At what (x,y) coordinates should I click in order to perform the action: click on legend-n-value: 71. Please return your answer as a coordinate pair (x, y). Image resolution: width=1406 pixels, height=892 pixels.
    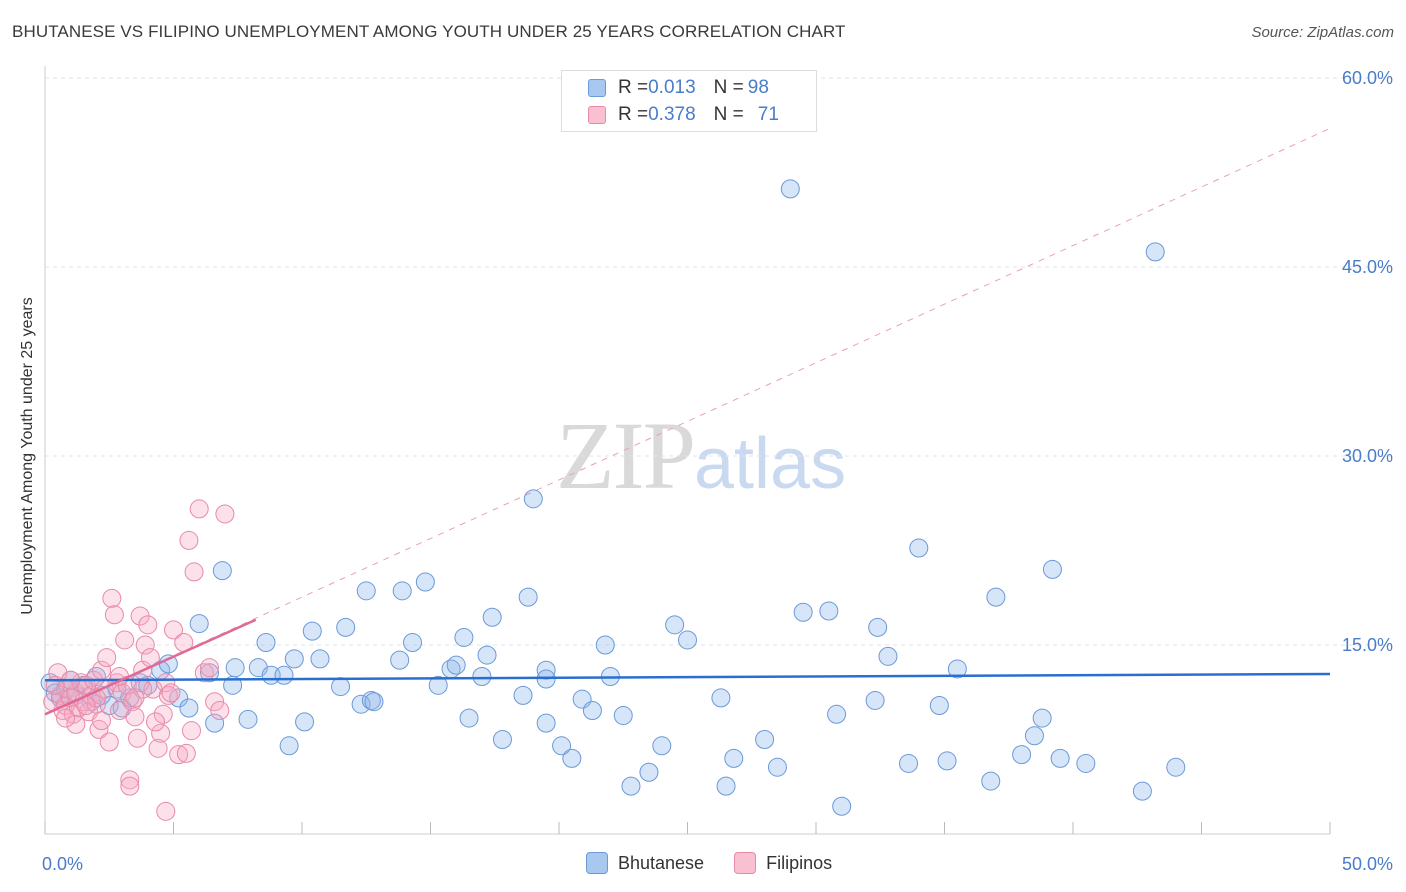
    Looking at the image, I should click on (768, 114).